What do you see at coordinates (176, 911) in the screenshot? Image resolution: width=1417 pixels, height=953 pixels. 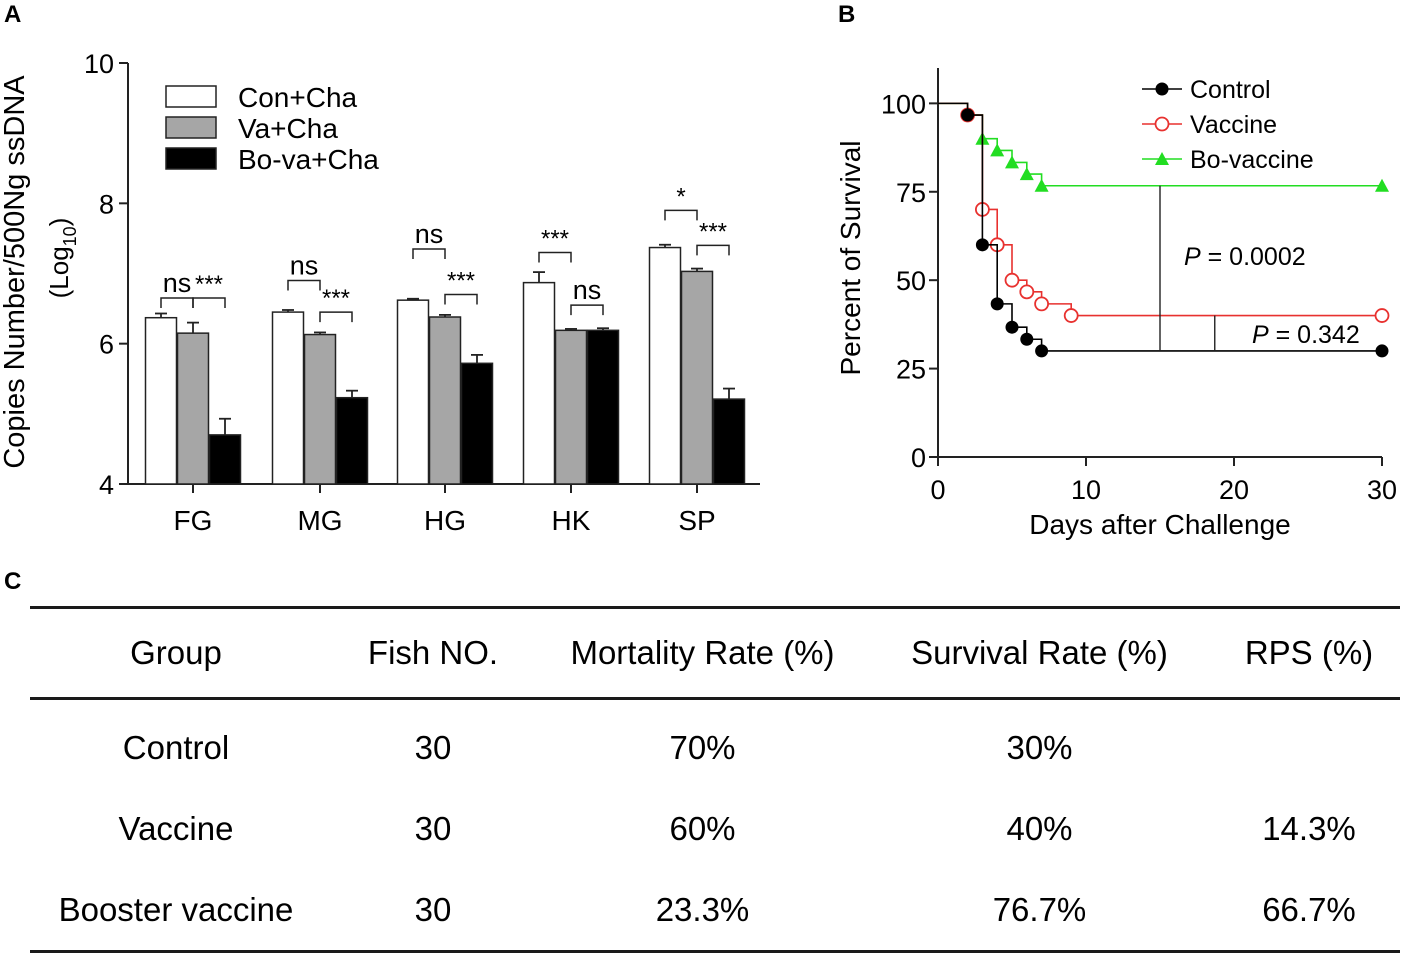 I see `cell-group: Booster vaccine` at bounding box center [176, 911].